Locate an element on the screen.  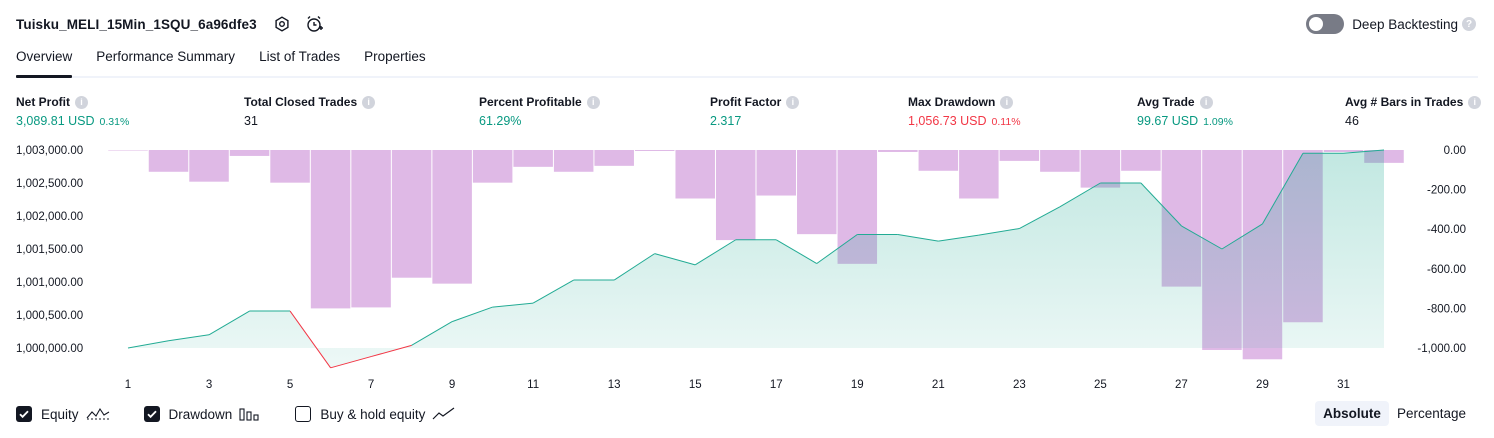
metric-sub: 1.09% is located at coordinates (1218, 122).